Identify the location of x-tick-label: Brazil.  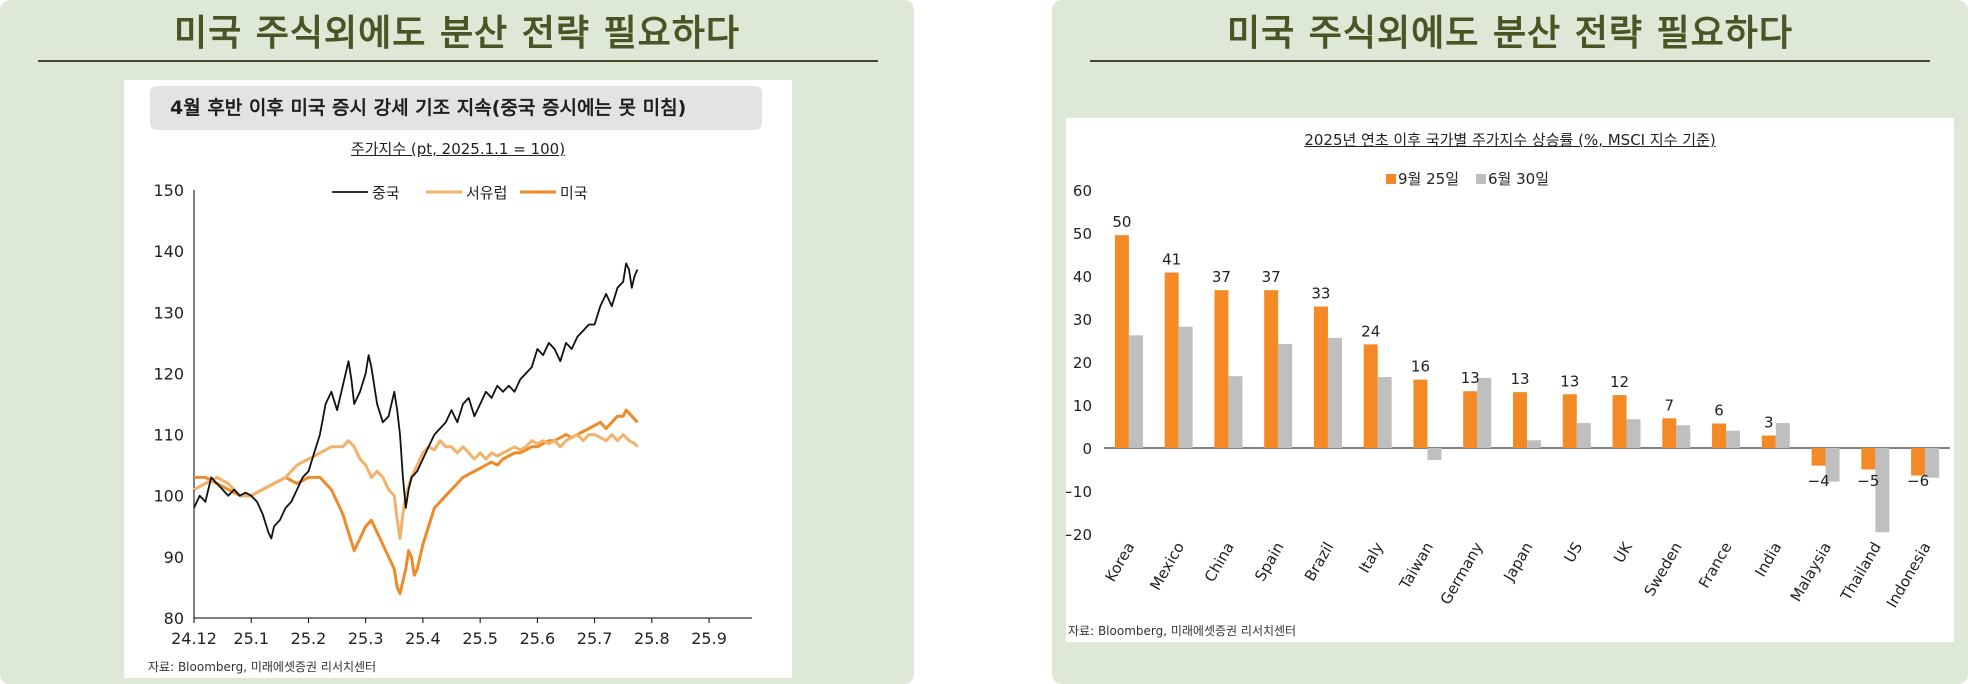
(1319, 561).